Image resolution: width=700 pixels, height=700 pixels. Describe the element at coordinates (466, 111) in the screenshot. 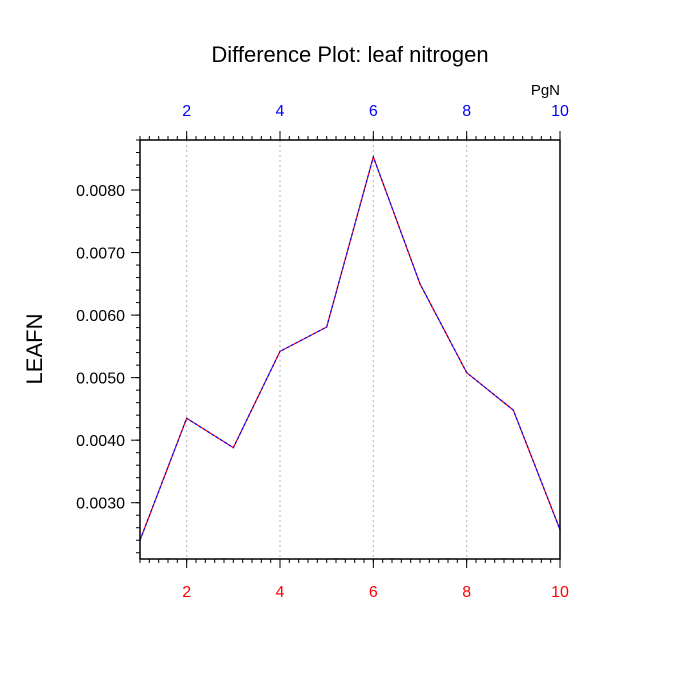

I see `x-tick-label-top: 8` at that location.